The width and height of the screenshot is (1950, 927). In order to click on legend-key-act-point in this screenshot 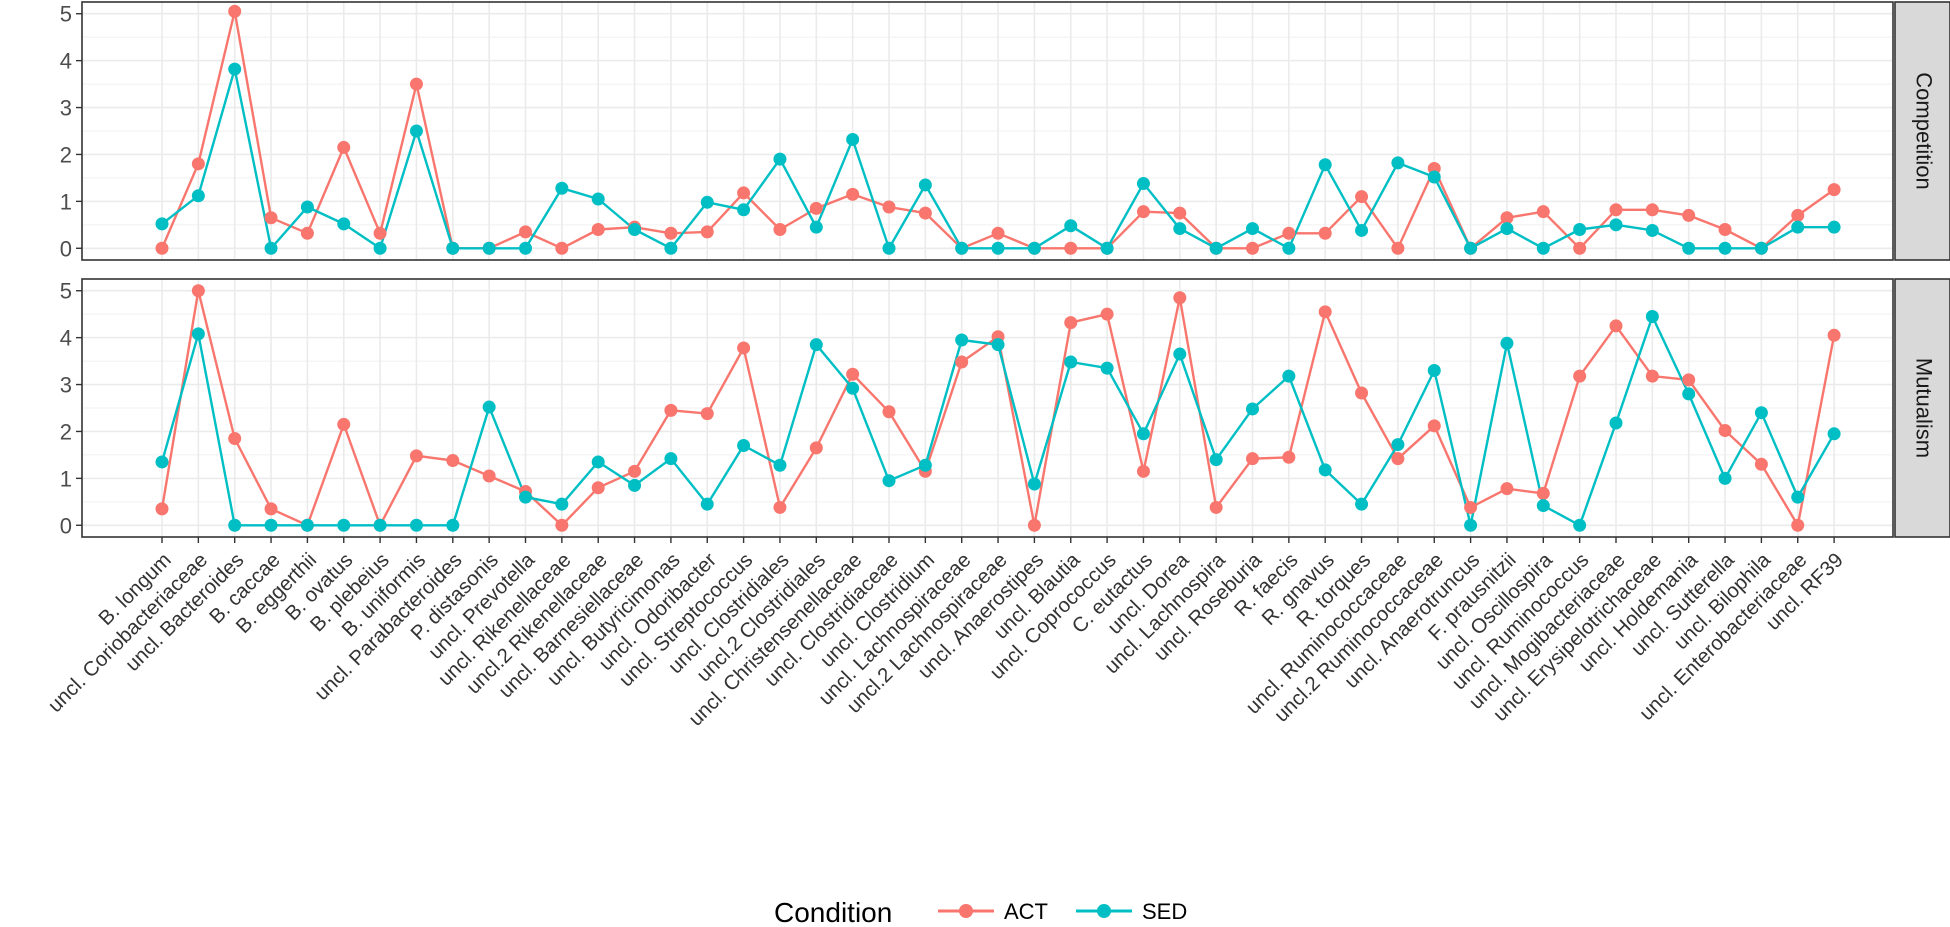, I will do `click(966, 911)`.